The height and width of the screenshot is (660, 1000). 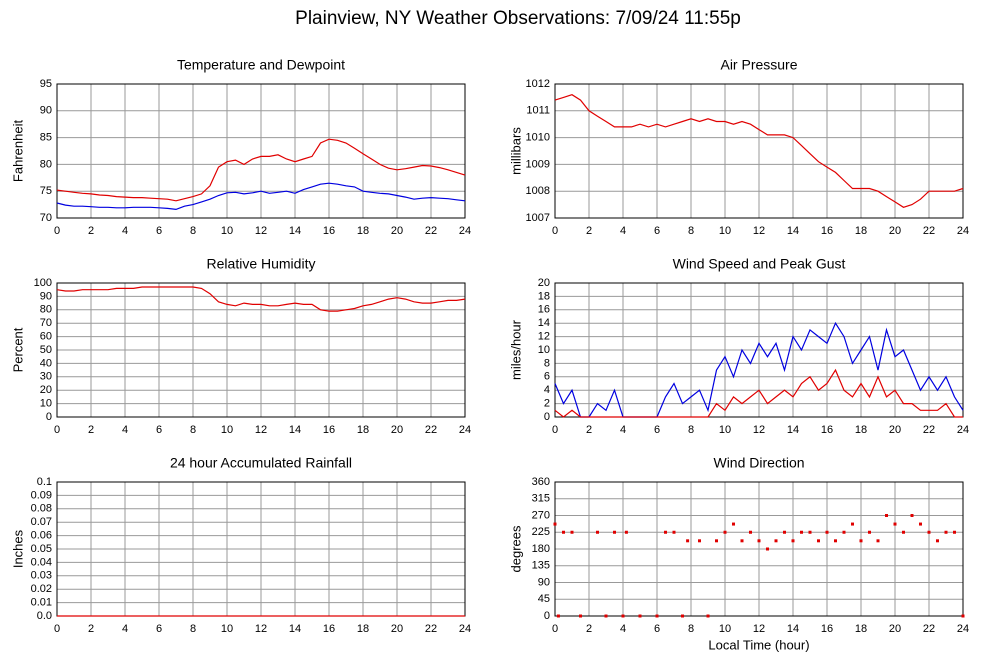 What do you see at coordinates (544, 599) in the screenshot?
I see `y-tick-label: 45` at bounding box center [544, 599].